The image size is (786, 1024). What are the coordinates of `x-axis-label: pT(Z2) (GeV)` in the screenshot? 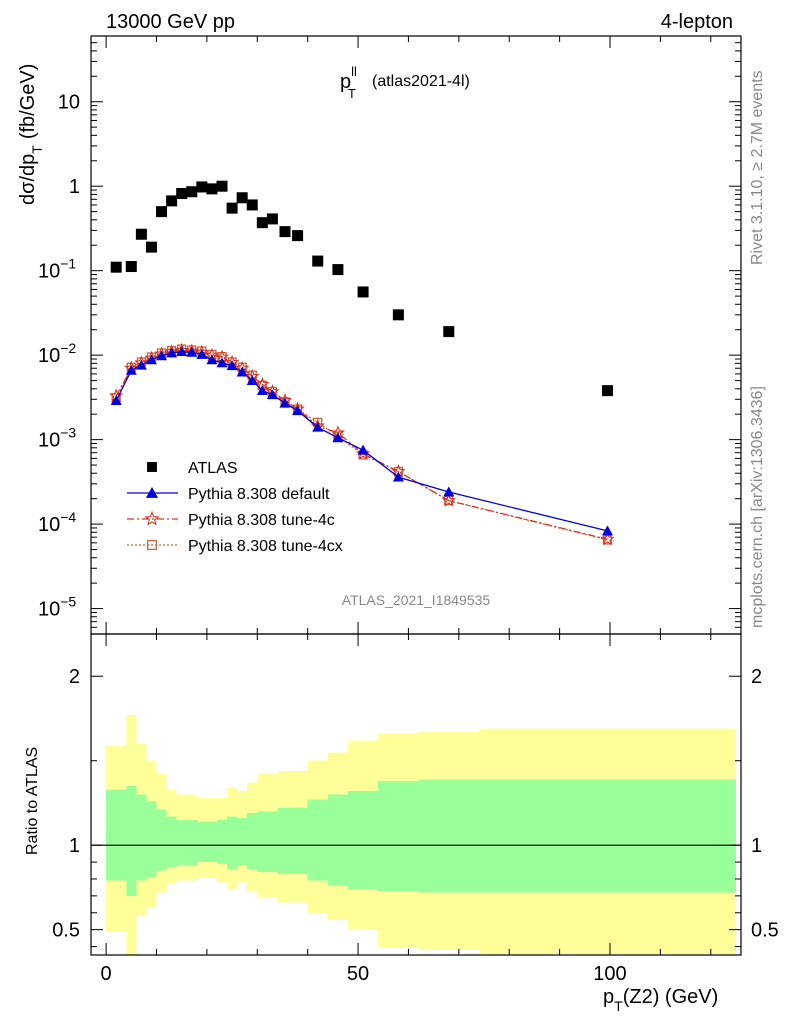 It's located at (660, 1000).